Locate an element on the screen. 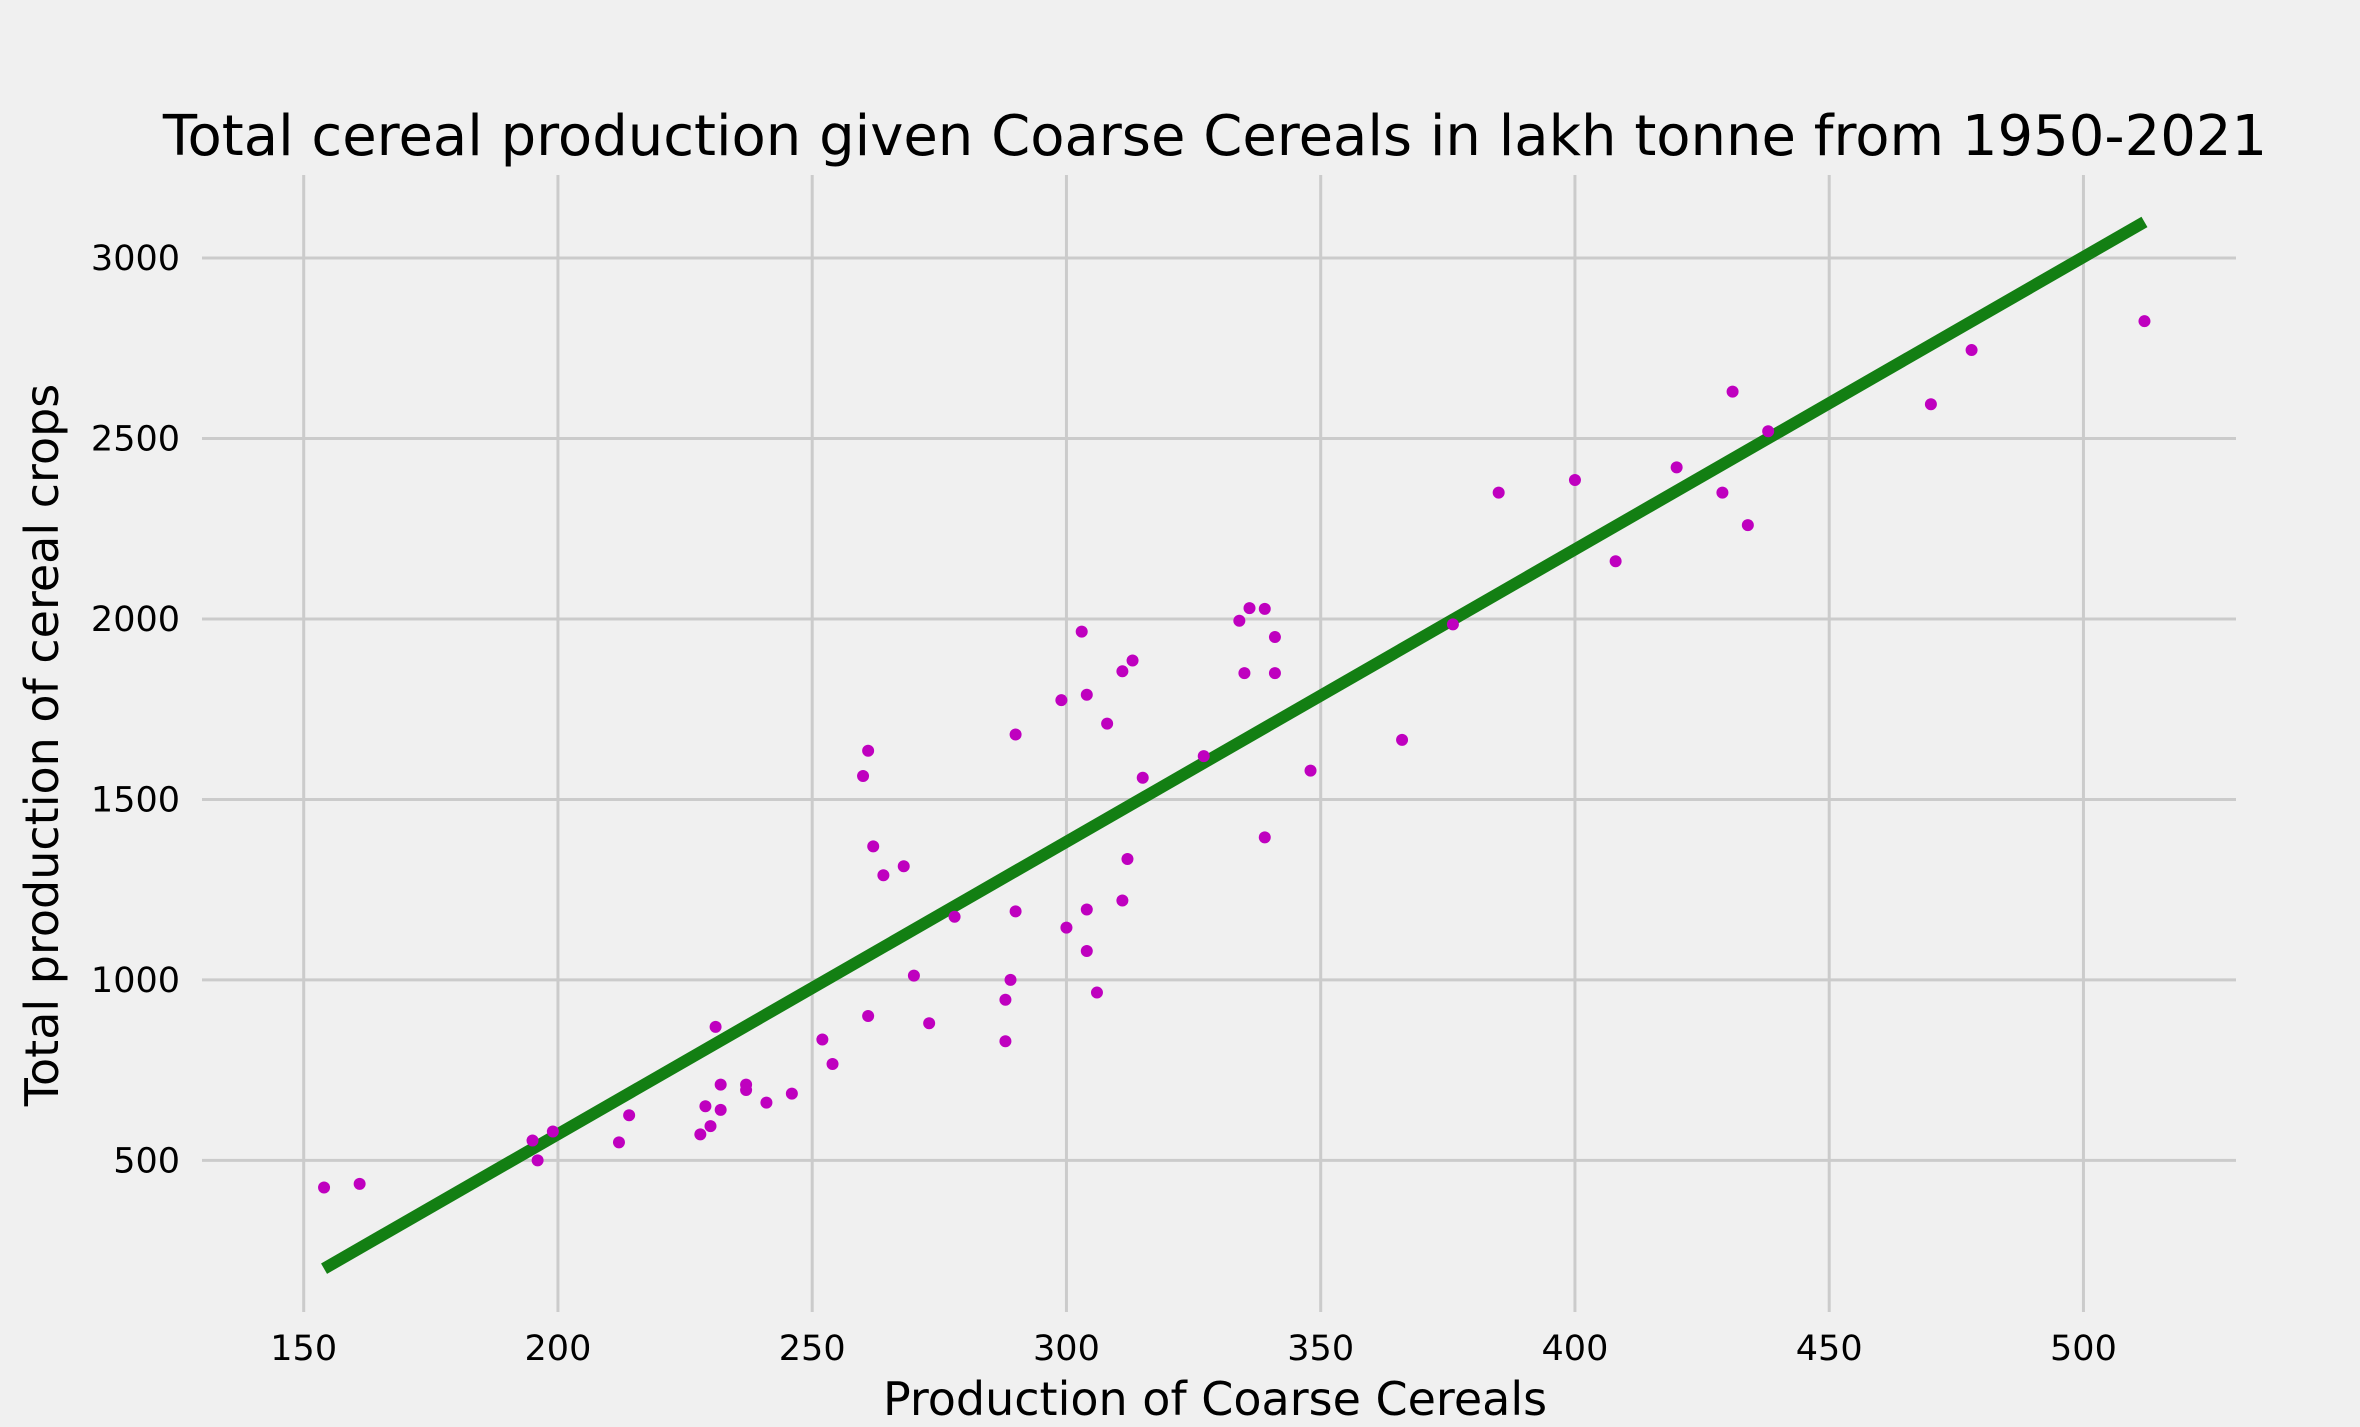 The image size is (2360, 1427). x-tick-label: 450 is located at coordinates (1829, 1349).